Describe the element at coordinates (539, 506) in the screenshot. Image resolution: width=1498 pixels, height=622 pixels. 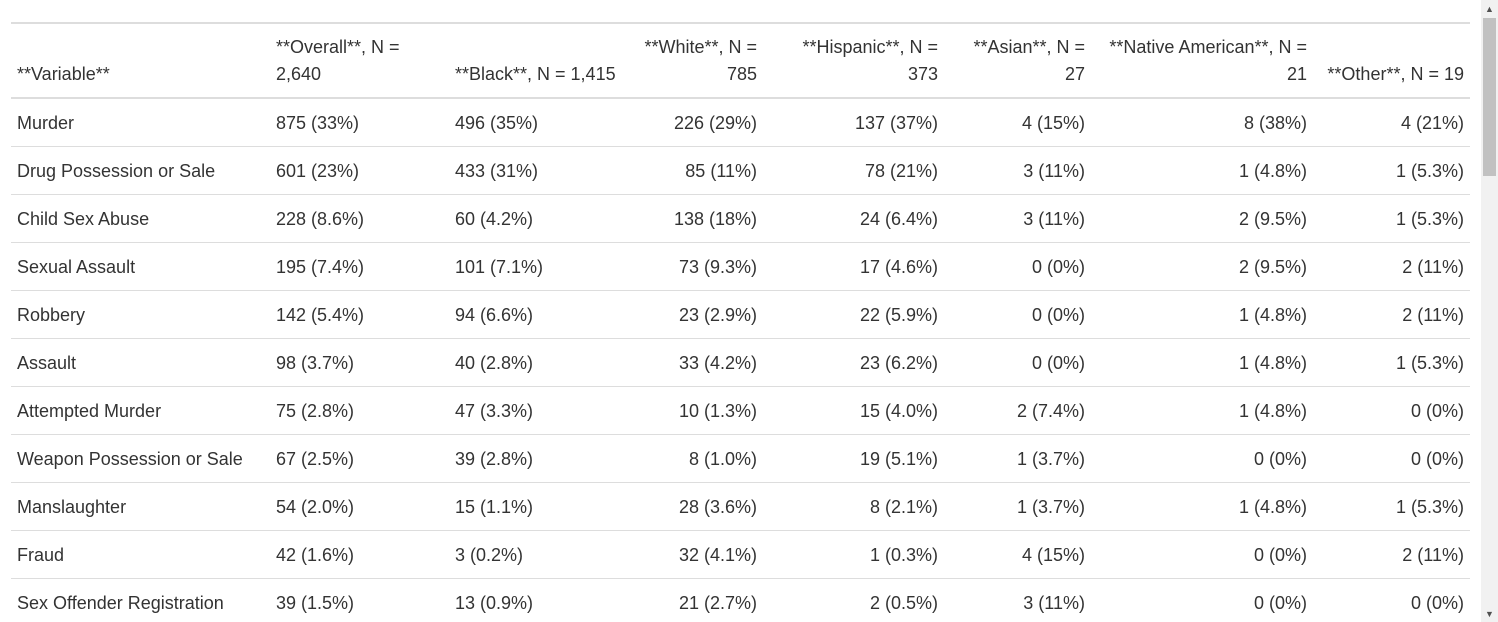
I see `cell-black: 15 (1.1%)` at that location.